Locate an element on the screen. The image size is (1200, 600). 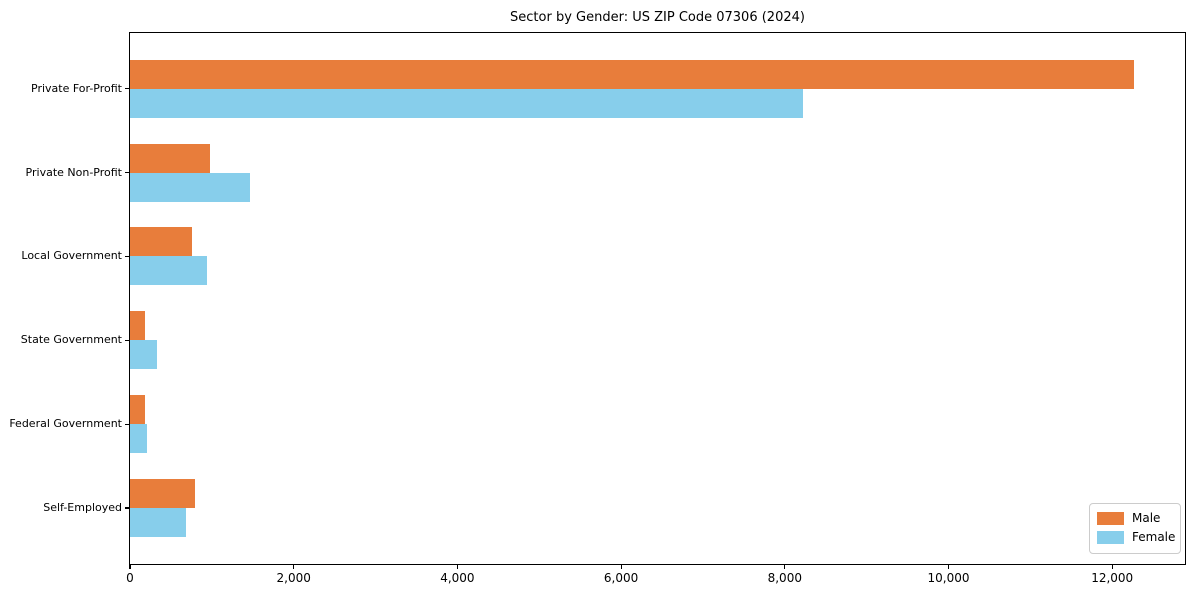
legend-swatch-male is located at coordinates (1110, 518).